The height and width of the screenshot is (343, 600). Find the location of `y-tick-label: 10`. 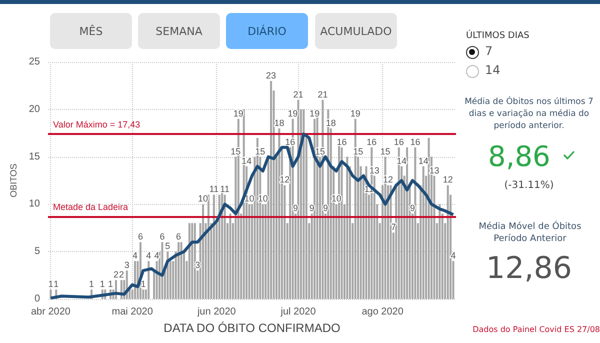

y-tick-label: 10 is located at coordinates (34, 204).